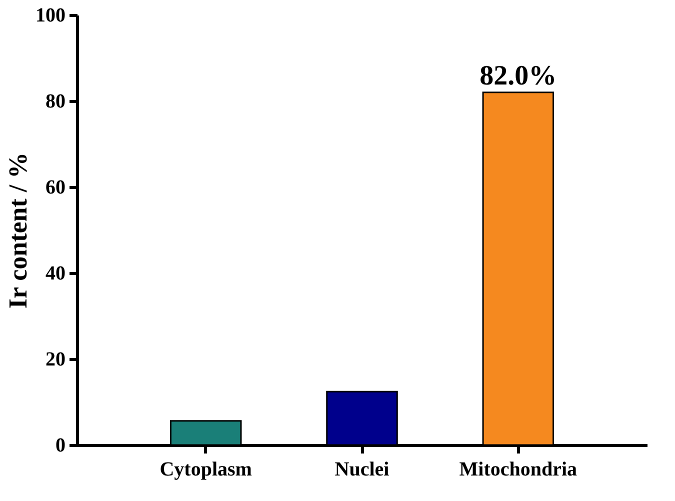 The height and width of the screenshot is (501, 675). I want to click on y-tick-label: 40, so click(56, 273).